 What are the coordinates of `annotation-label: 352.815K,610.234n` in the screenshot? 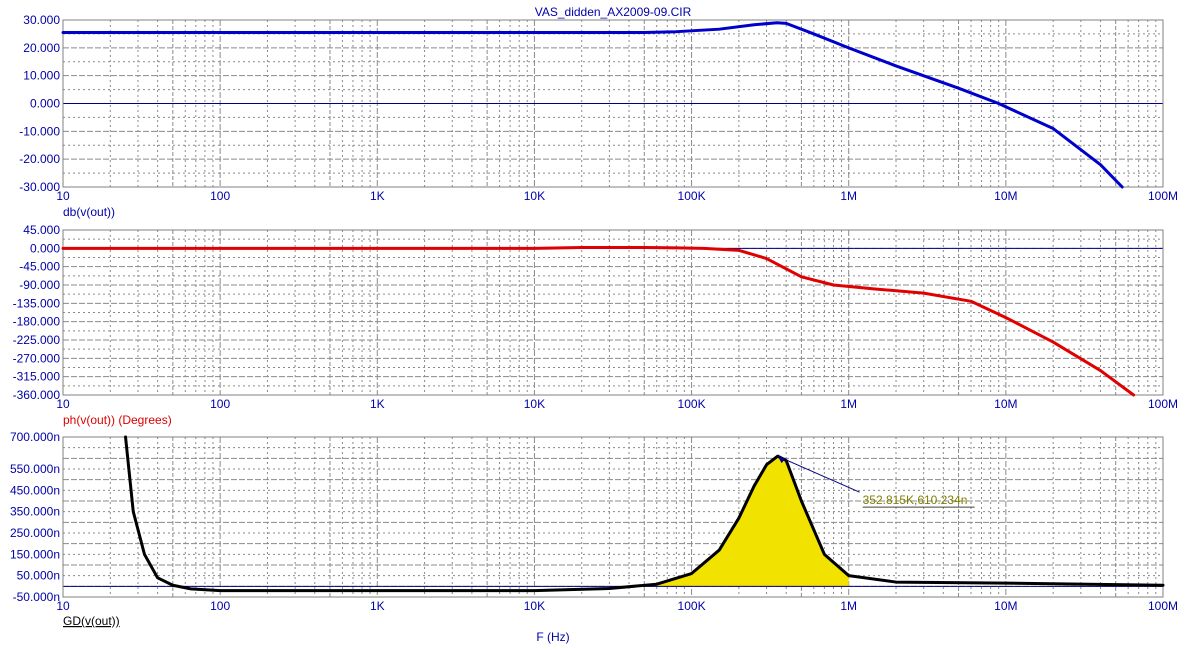 It's located at (915, 500).